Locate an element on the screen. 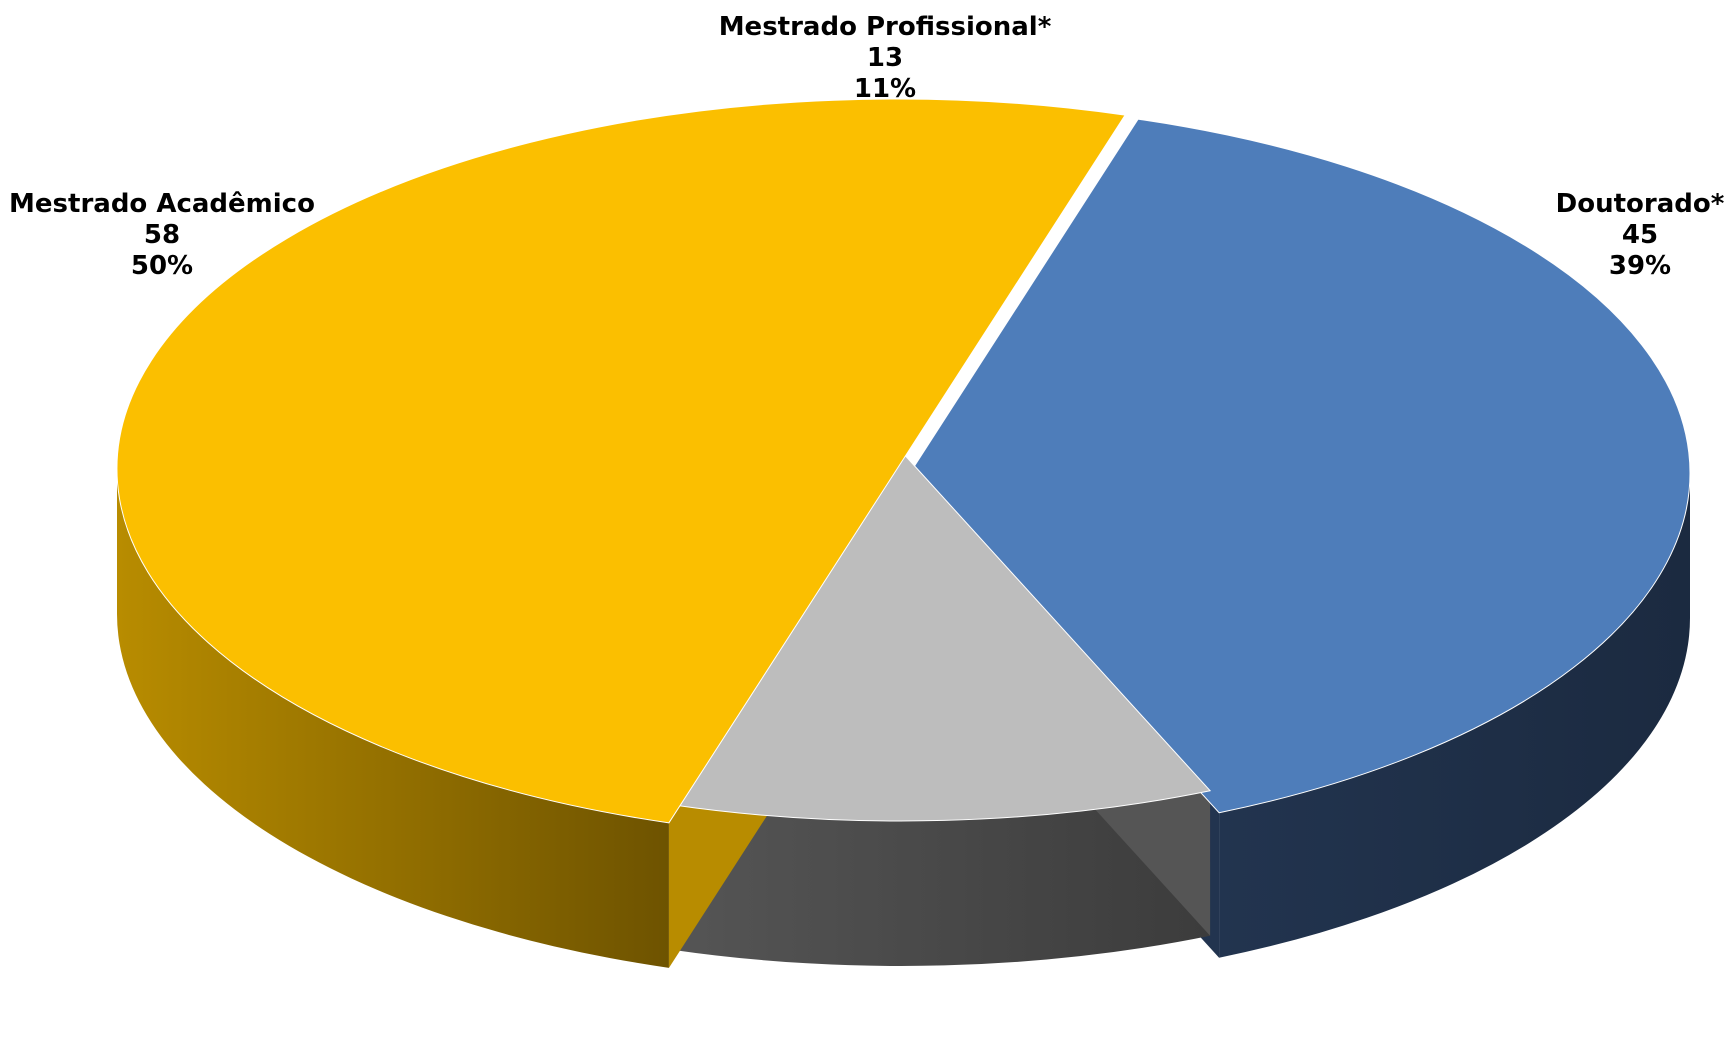 The width and height of the screenshot is (1729, 1056). slice-label-percent: 11% is located at coordinates (885, 89).